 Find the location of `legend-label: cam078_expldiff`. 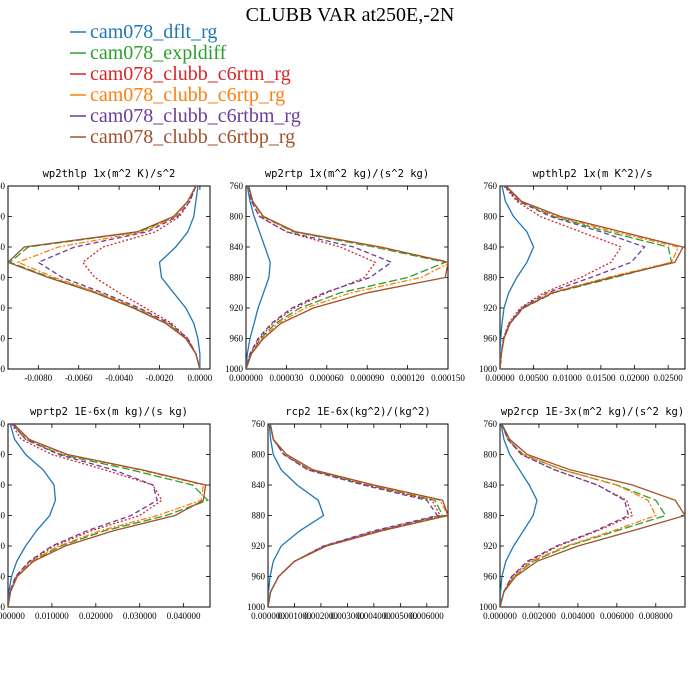

legend-label: cam078_expldiff is located at coordinates (158, 53).